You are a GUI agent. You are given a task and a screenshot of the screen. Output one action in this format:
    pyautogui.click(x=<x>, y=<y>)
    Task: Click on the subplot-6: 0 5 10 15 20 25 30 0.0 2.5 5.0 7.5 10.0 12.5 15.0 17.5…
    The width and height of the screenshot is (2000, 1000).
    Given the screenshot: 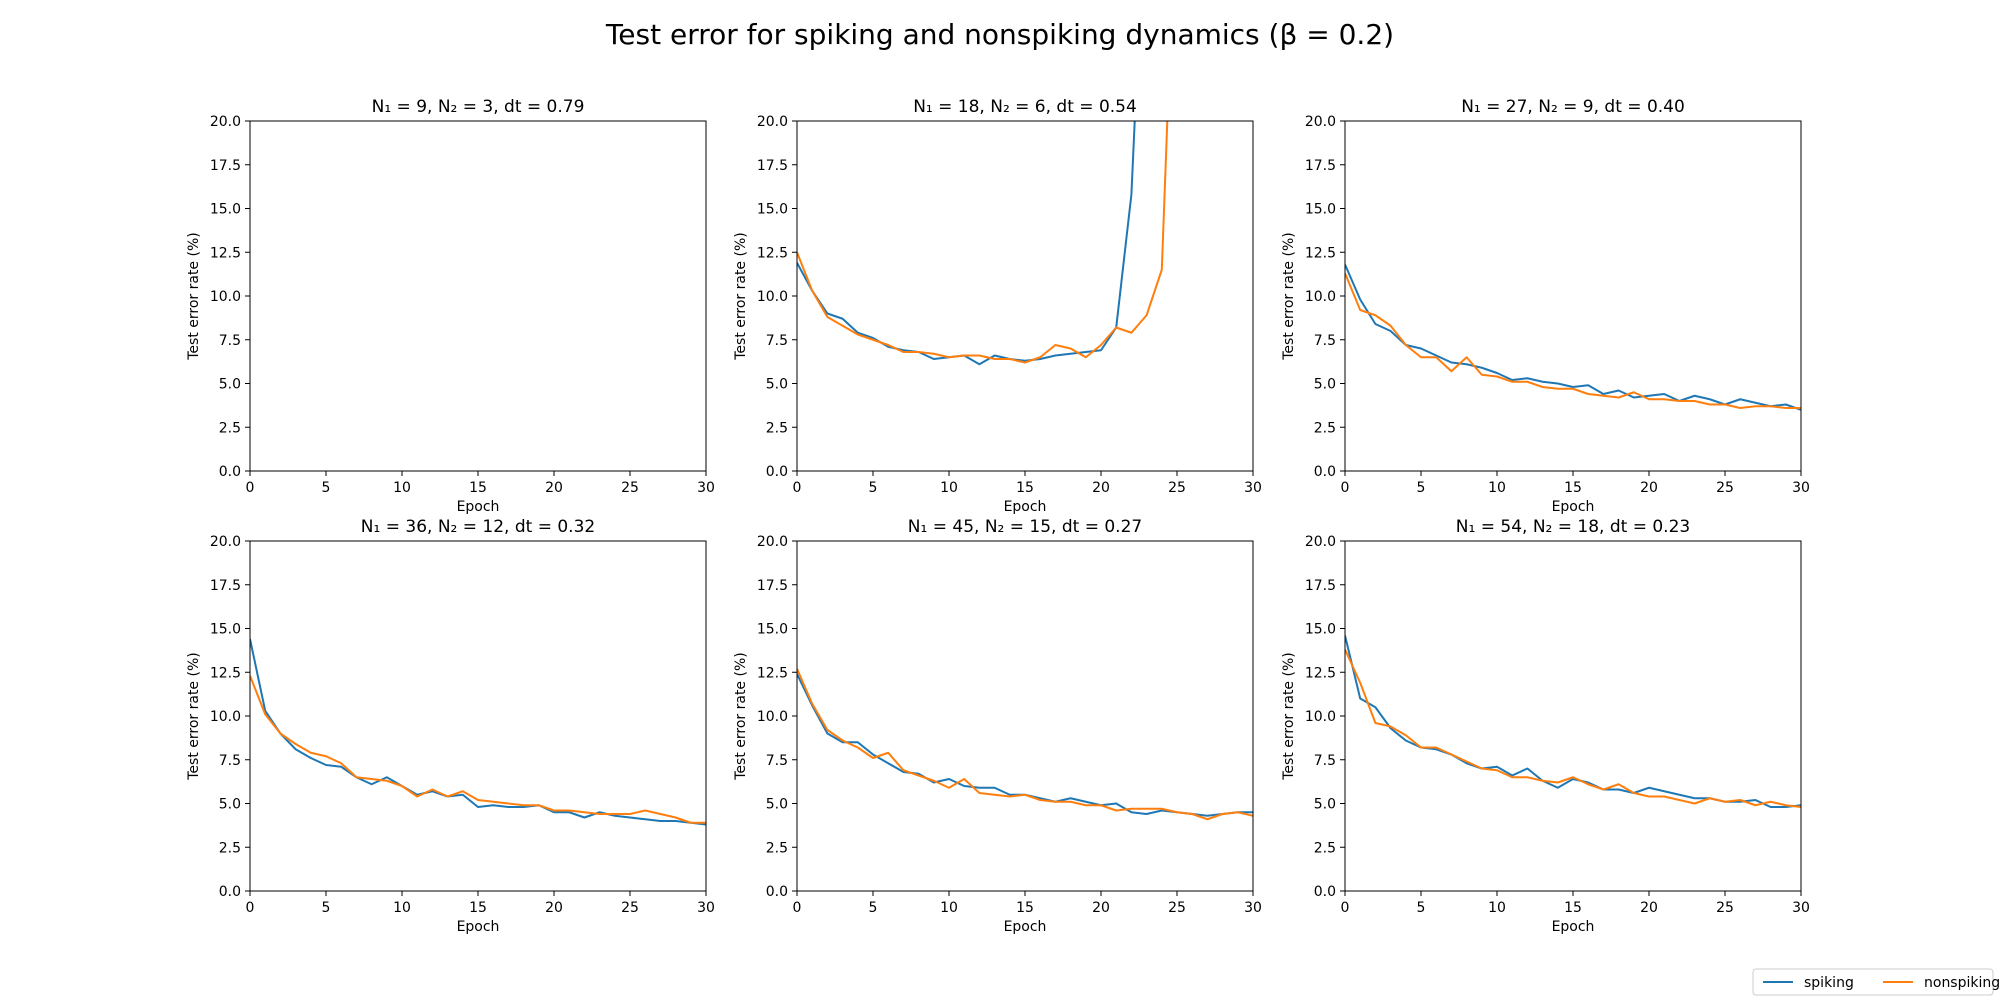 What is the action you would take?
    pyautogui.click(x=1545, y=726)
    